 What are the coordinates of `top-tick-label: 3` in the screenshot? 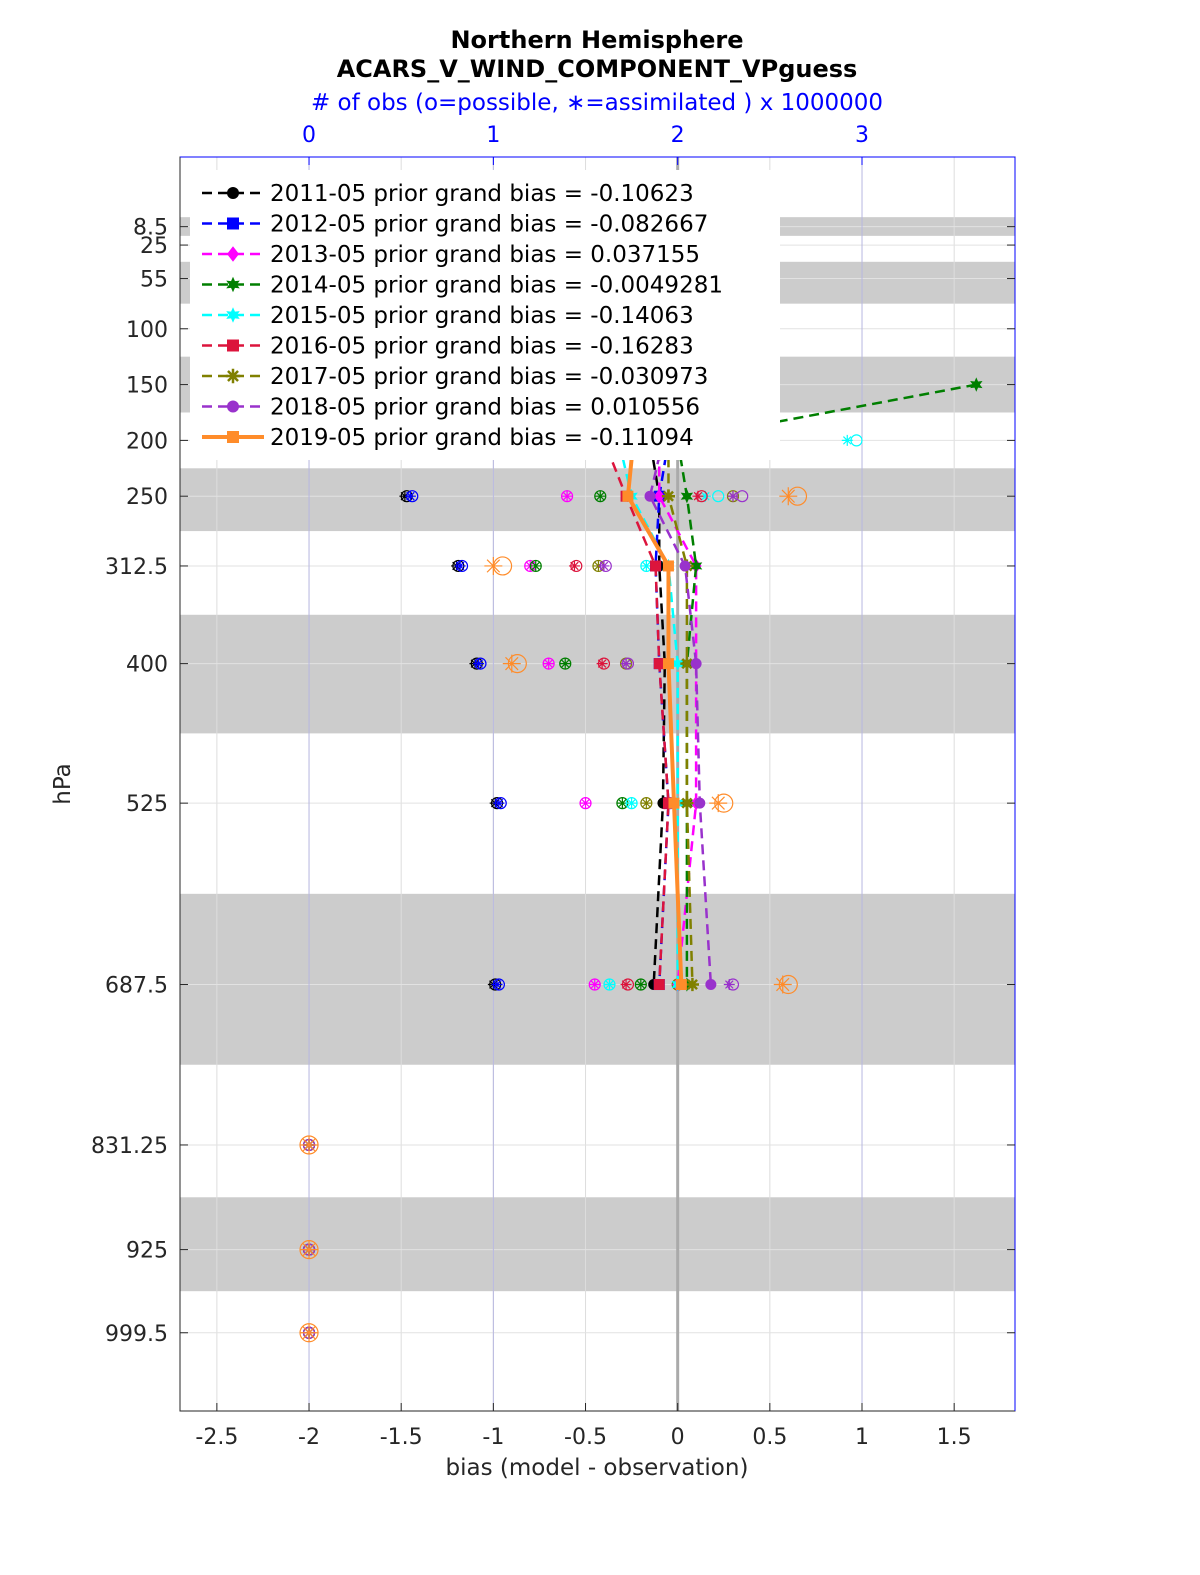 It's located at (862, 135).